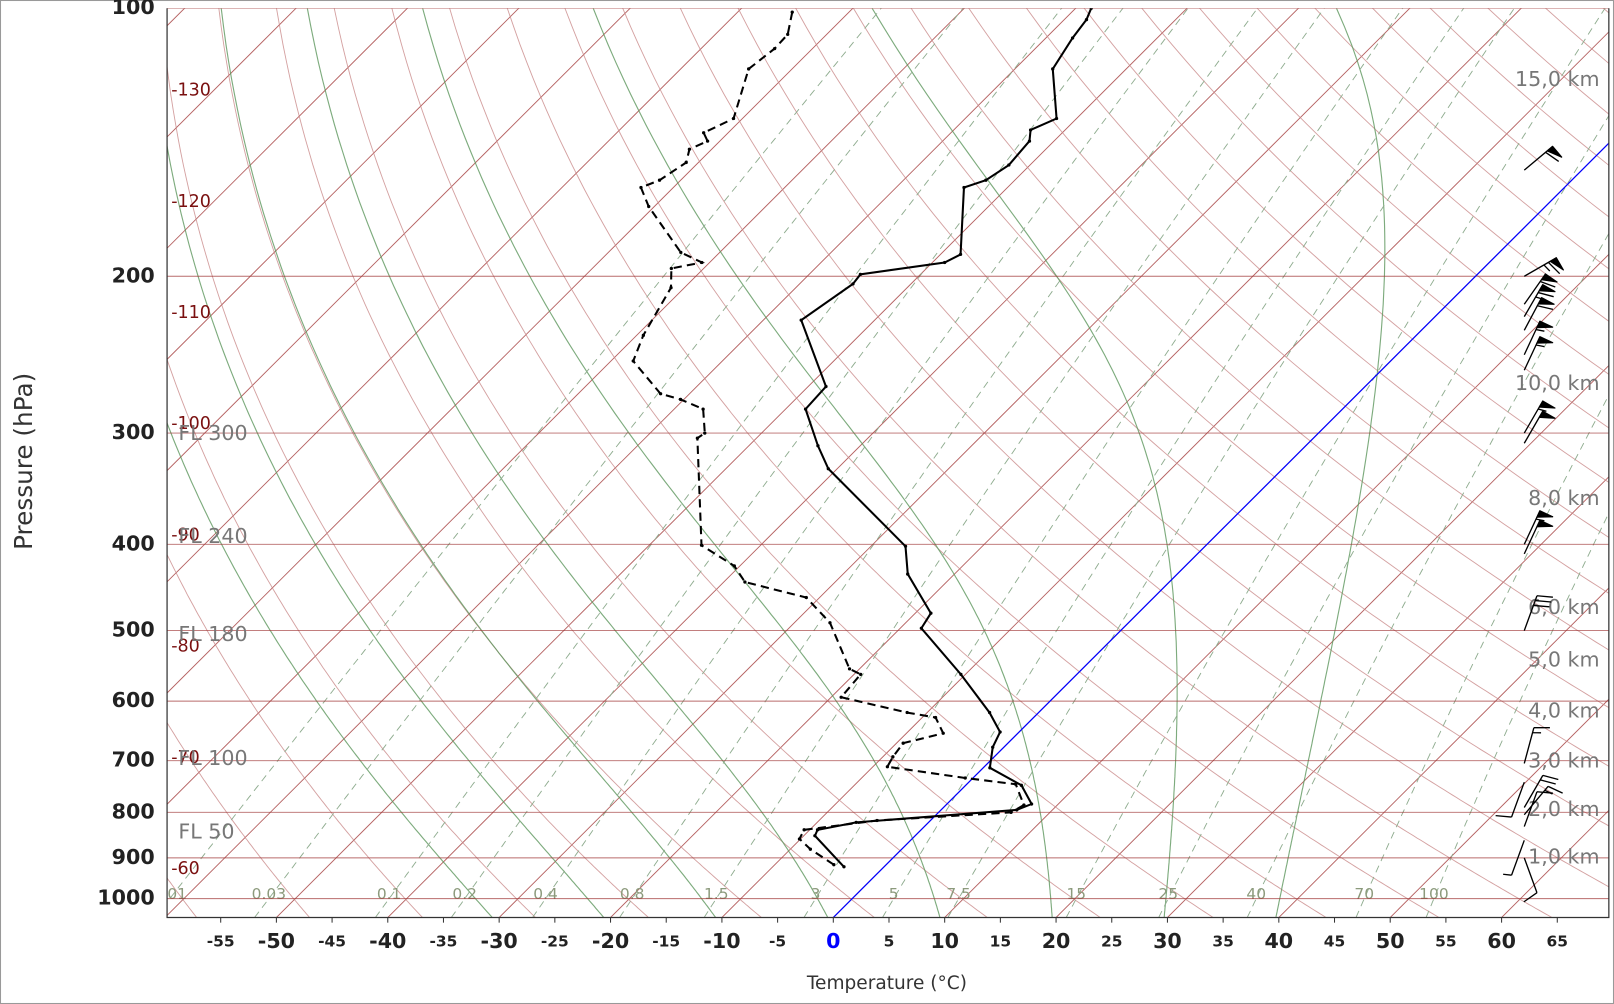 This screenshot has height=1004, width=1614. Describe the element at coordinates (1223, 942) in the screenshot. I see `x-tick-label: 35` at that location.